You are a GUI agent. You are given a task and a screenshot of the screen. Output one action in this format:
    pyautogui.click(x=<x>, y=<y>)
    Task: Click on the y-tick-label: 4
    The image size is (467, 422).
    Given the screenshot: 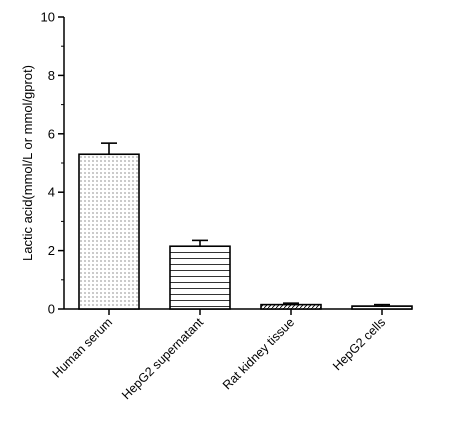 What is the action you would take?
    pyautogui.click(x=51, y=192)
    